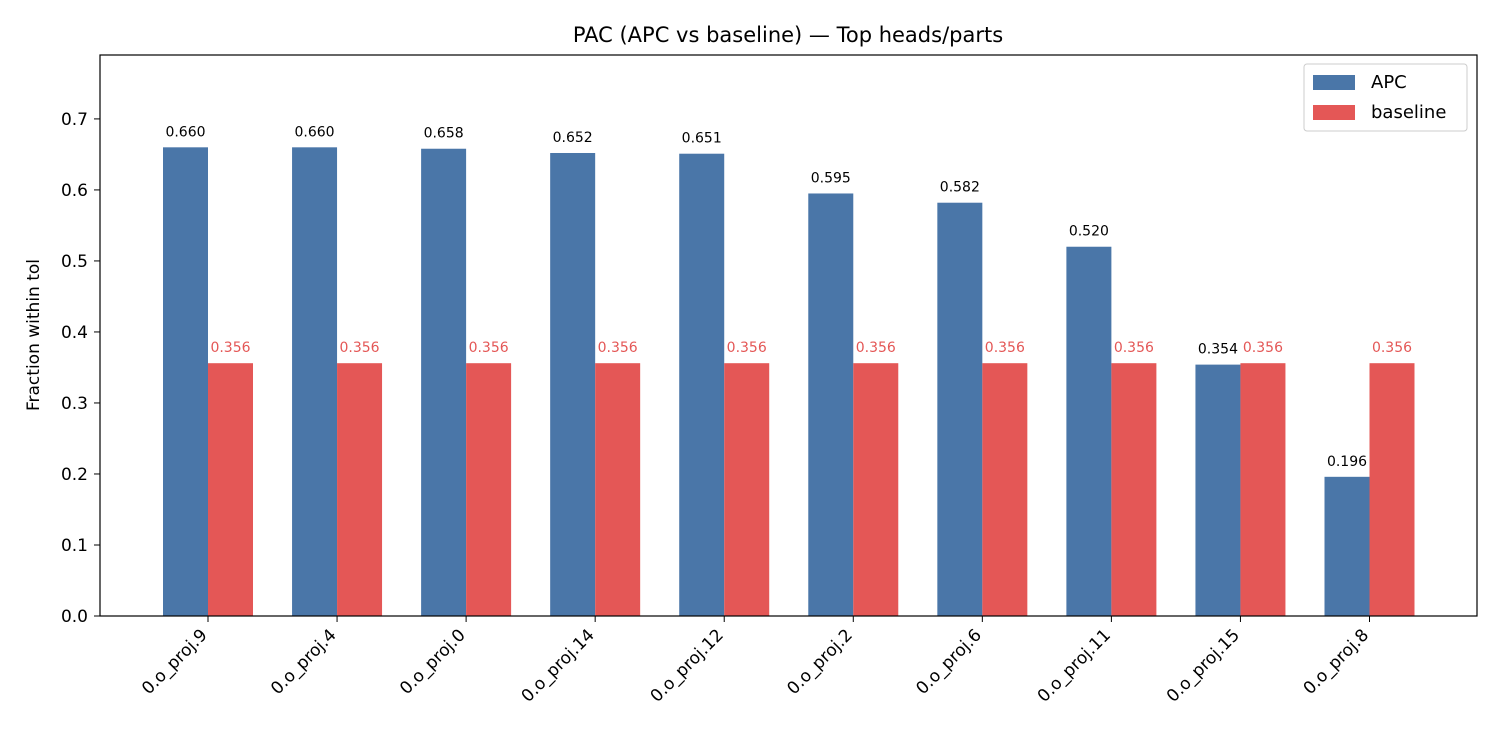  What do you see at coordinates (74, 191) in the screenshot?
I see `y-tick-label: 0.6` at bounding box center [74, 191].